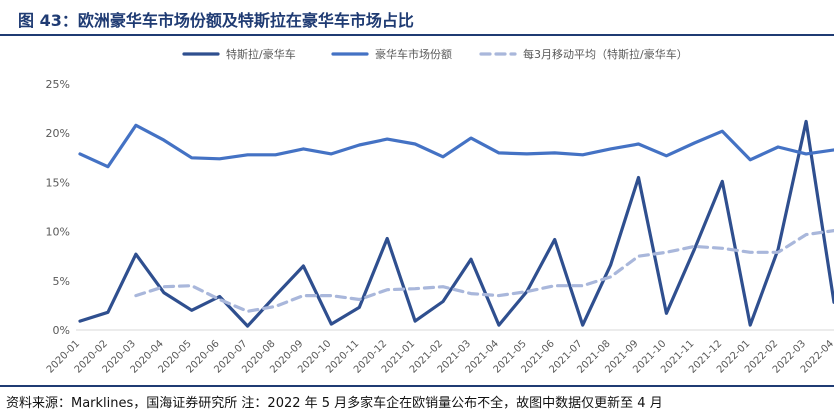 This screenshot has height=418, width=834. Describe the element at coordinates (58, 133) in the screenshot. I see `y-tick-label: 20%` at that location.